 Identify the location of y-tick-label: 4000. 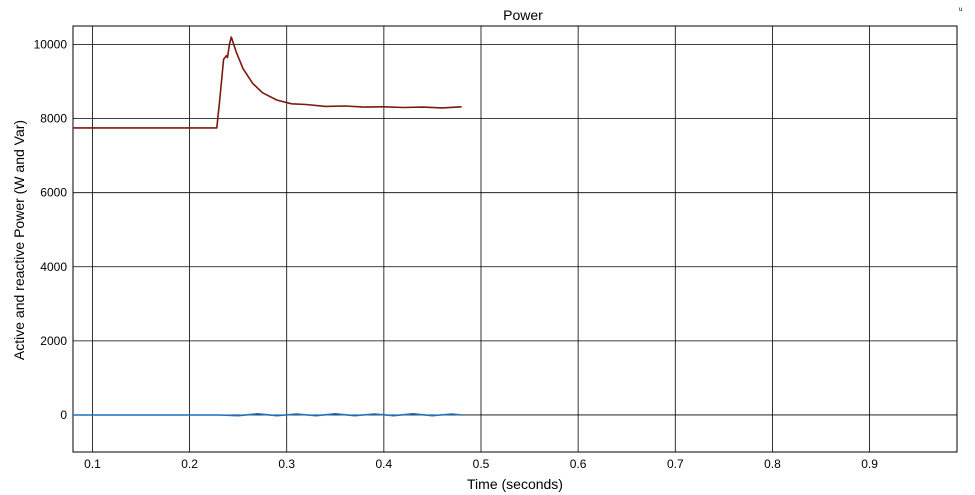
(53, 267).